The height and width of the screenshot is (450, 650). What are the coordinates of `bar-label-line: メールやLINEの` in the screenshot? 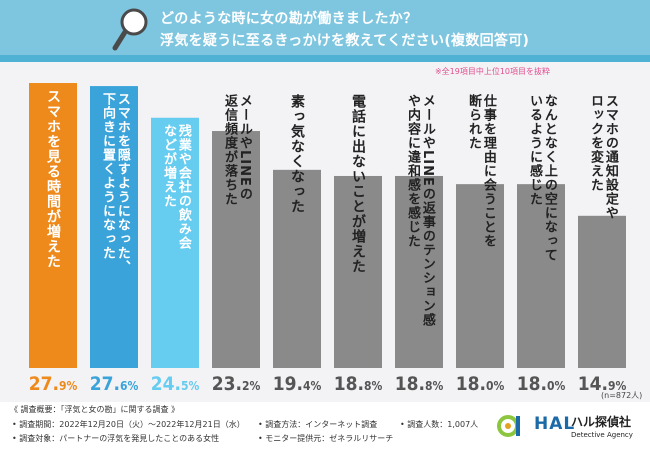 It's located at (244, 147).